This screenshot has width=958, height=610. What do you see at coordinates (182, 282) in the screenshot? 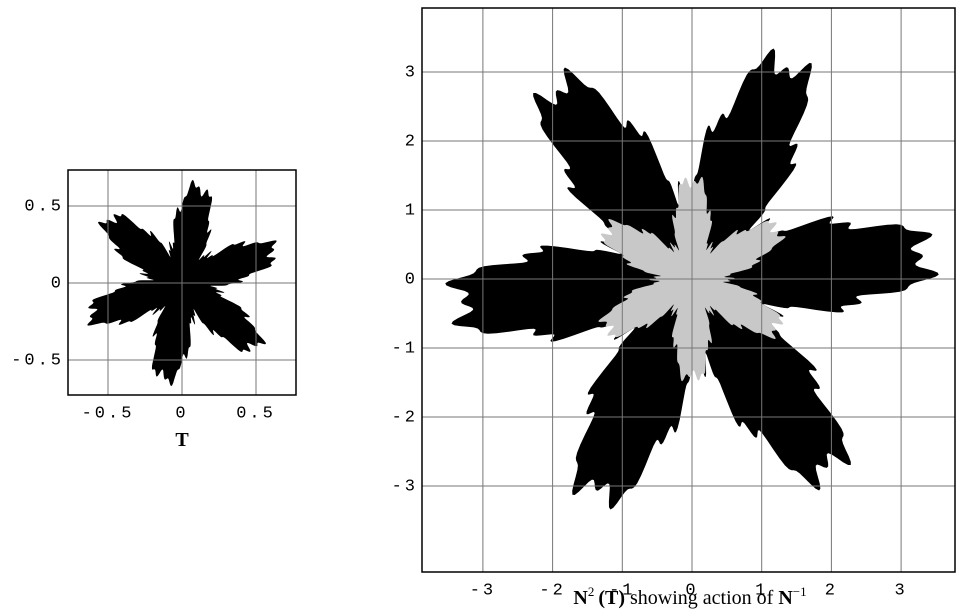
I see `axes-frame` at bounding box center [182, 282].